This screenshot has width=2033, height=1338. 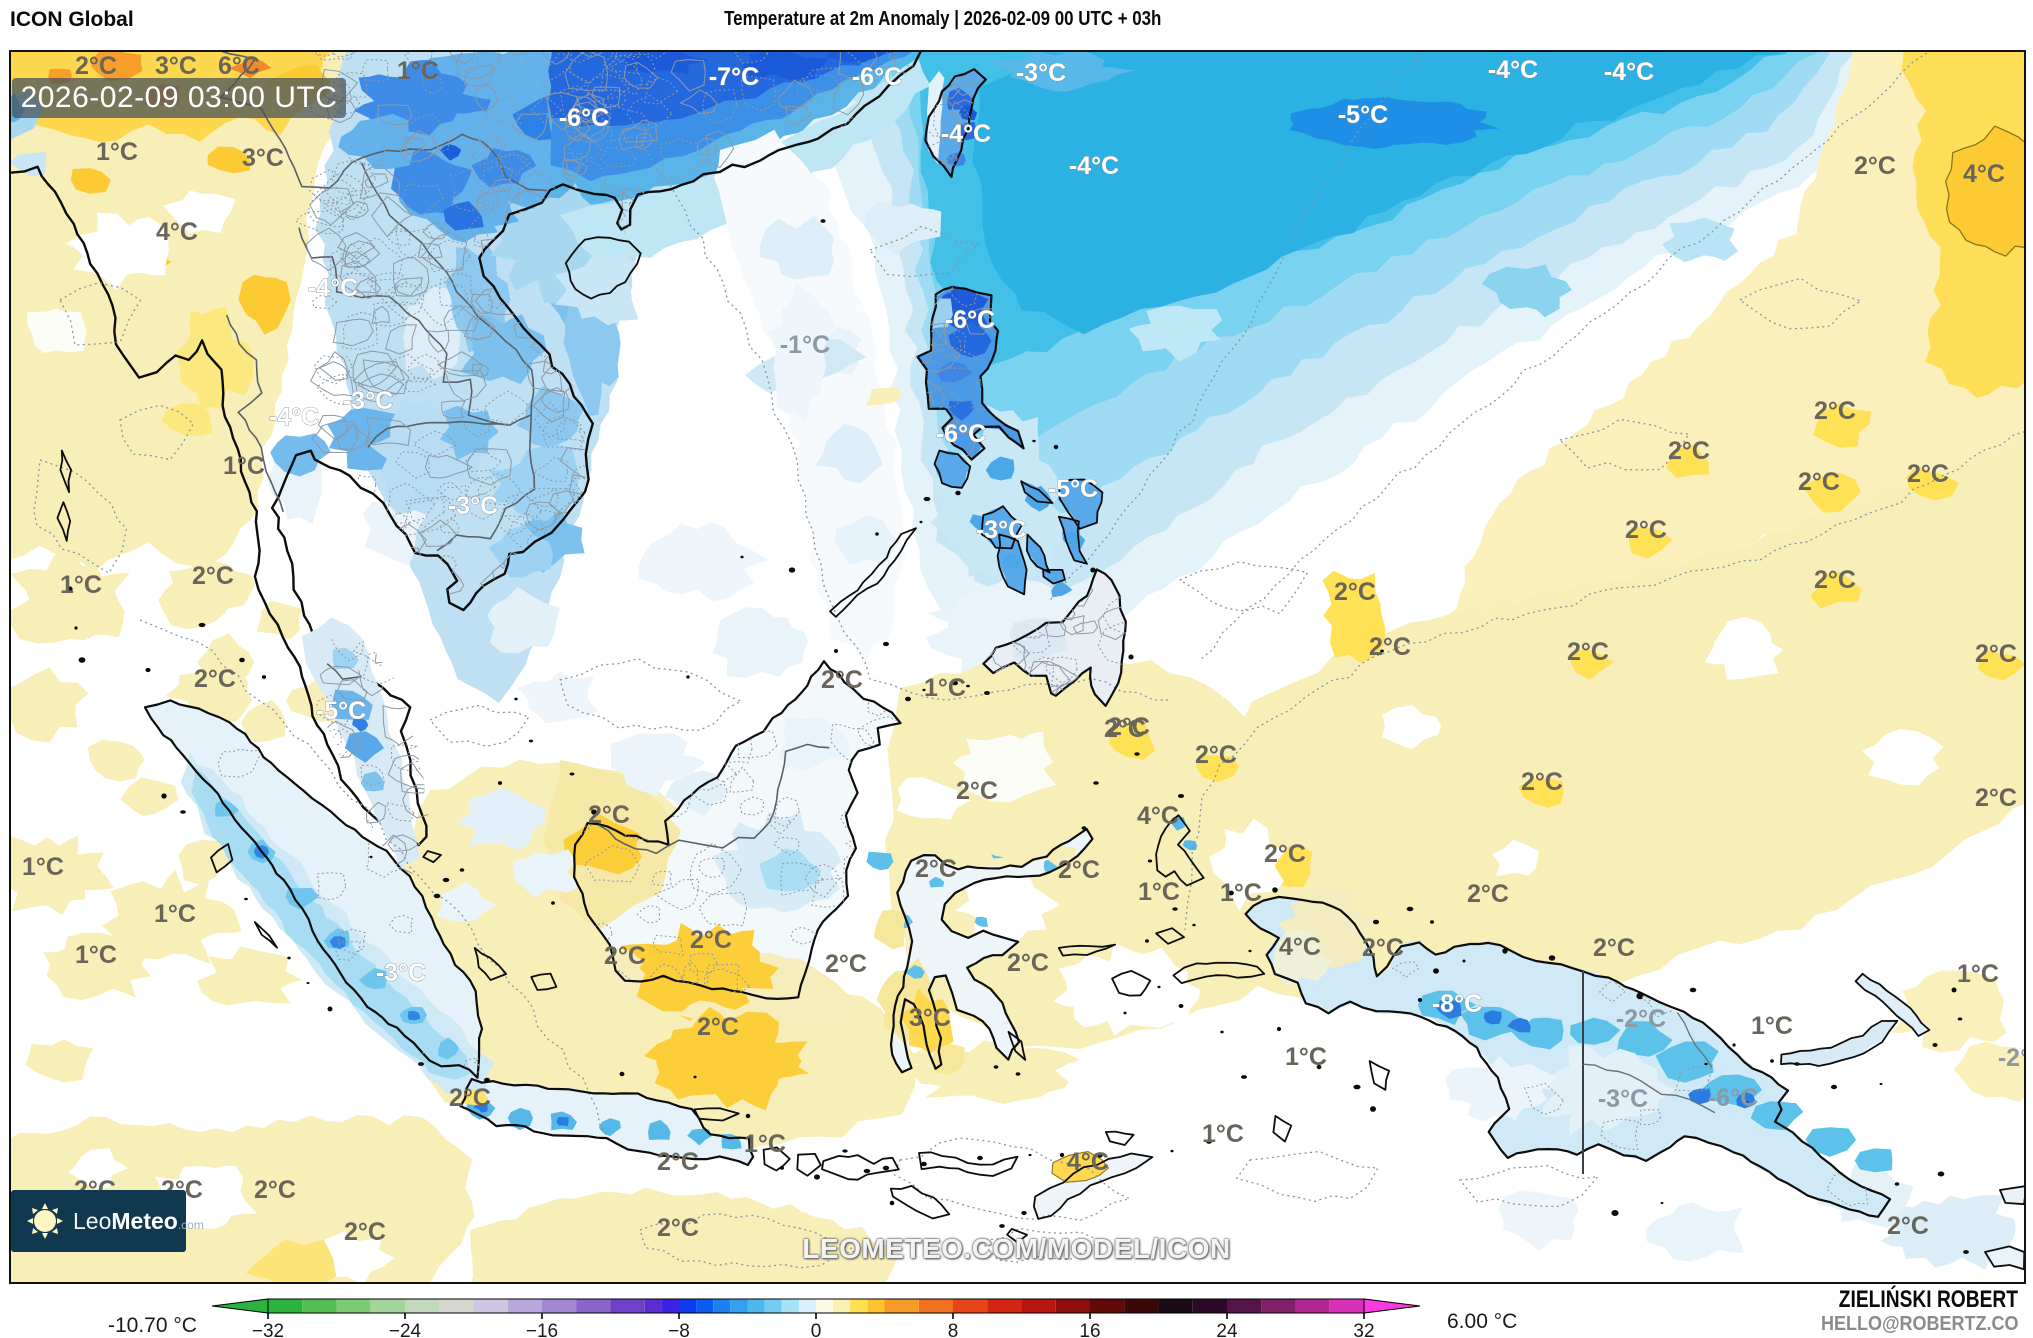 What do you see at coordinates (1363, 1329) in the screenshot?
I see `svg-text: 32` at bounding box center [1363, 1329].